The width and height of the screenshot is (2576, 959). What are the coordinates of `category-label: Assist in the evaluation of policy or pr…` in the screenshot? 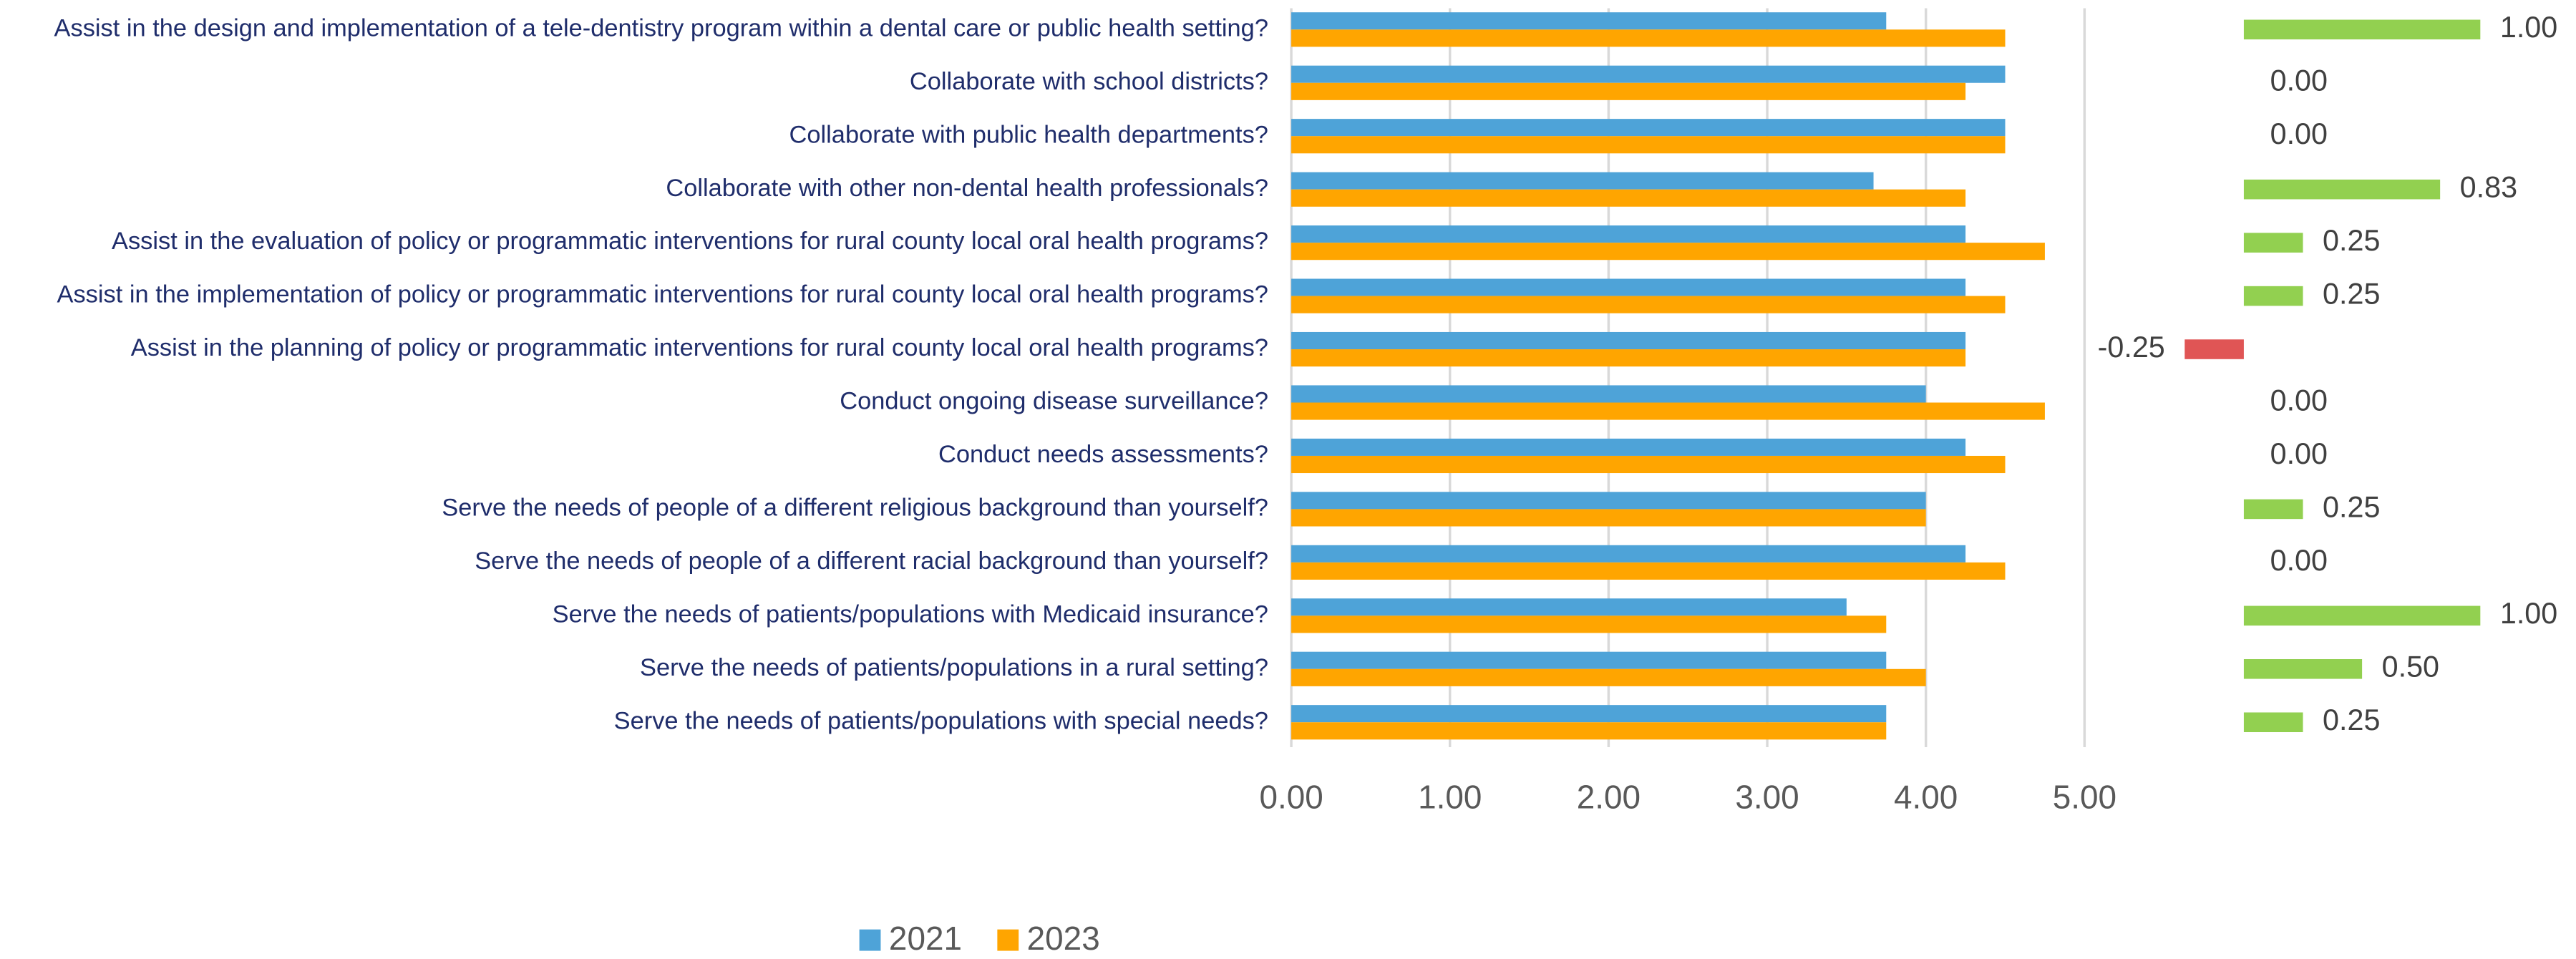 It's located at (690, 241).